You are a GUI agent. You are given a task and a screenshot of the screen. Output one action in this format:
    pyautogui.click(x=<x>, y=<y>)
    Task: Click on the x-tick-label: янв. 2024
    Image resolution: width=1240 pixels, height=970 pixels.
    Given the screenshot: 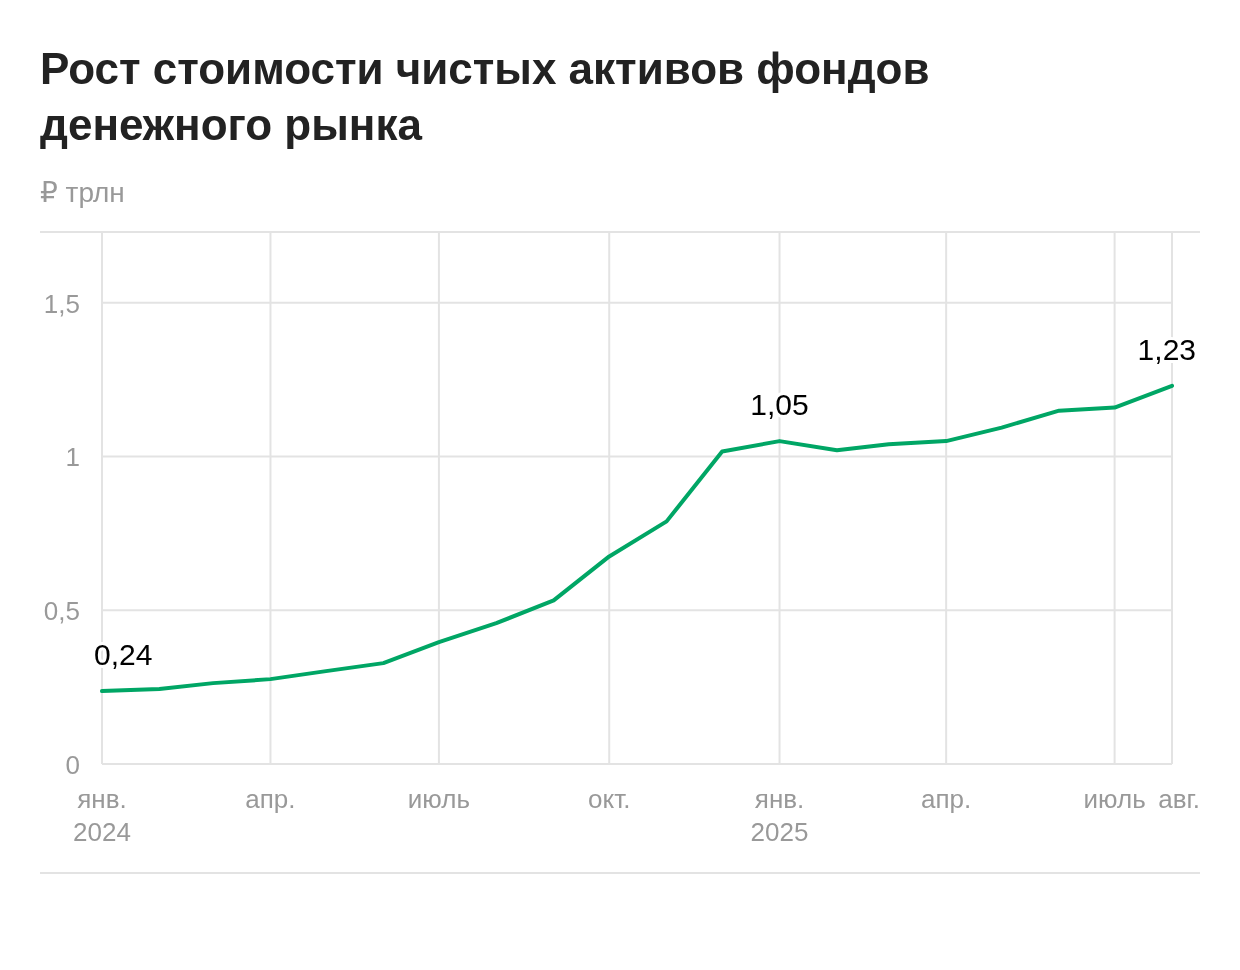 What is the action you would take?
    pyautogui.click(x=102, y=815)
    